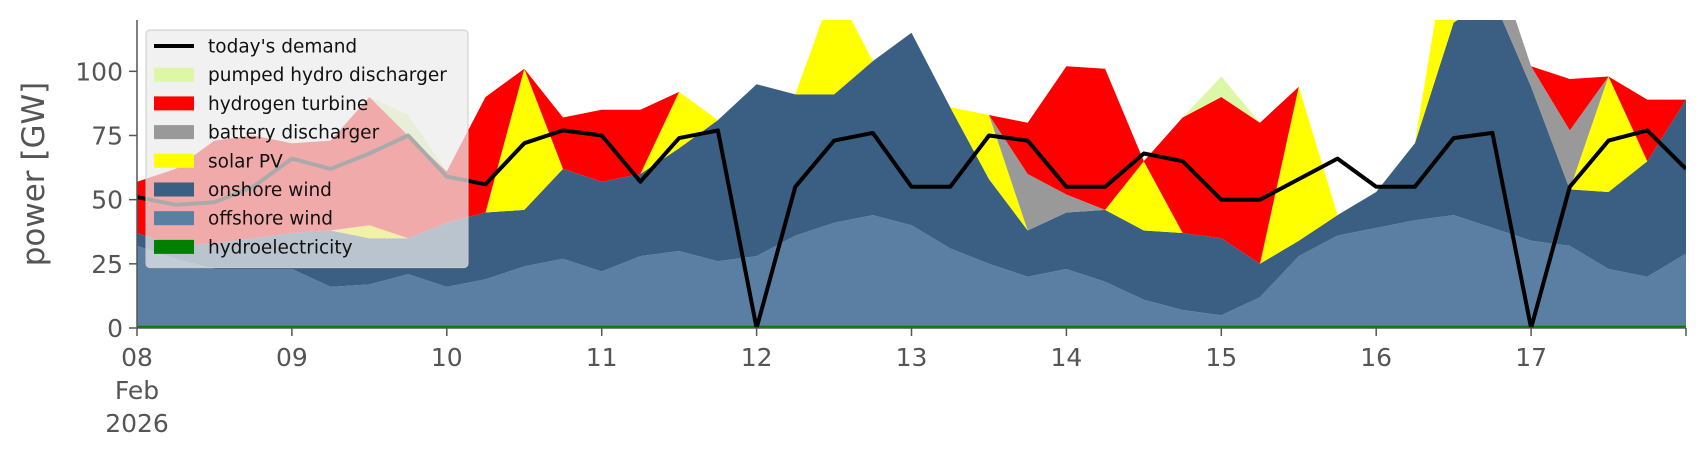 The width and height of the screenshot is (1706, 460). I want to click on legend-swatch-hydrogen-turbine, so click(174, 103).